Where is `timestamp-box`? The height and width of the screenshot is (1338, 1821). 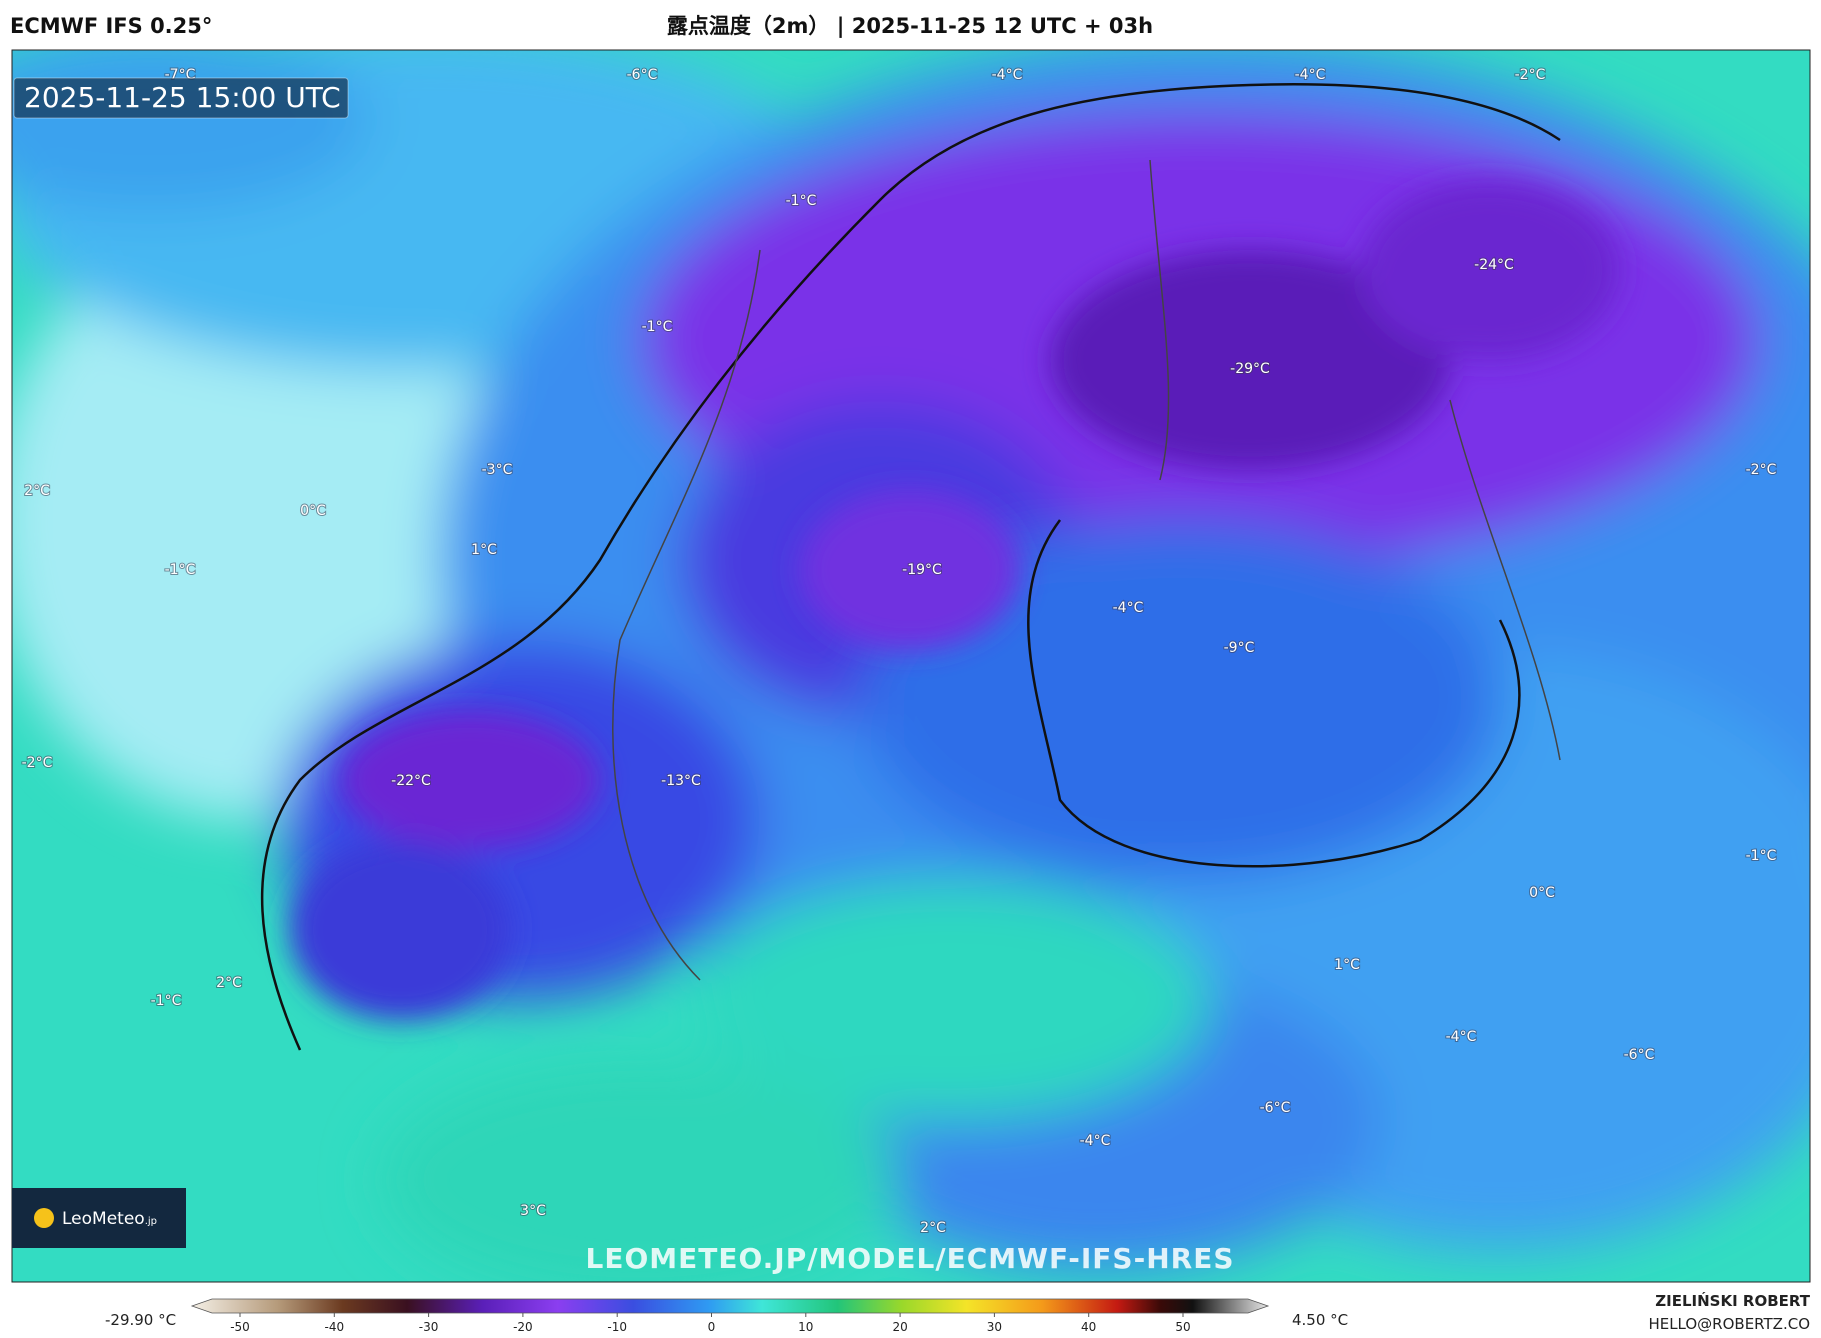
timestamp-box is located at coordinates (181, 98).